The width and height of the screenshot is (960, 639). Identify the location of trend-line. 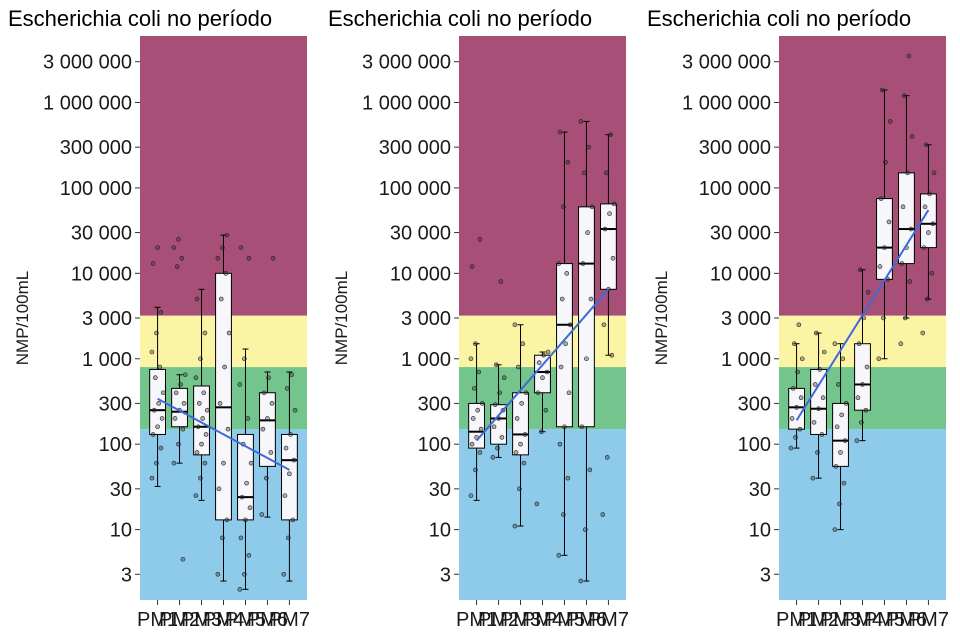
(862, 315).